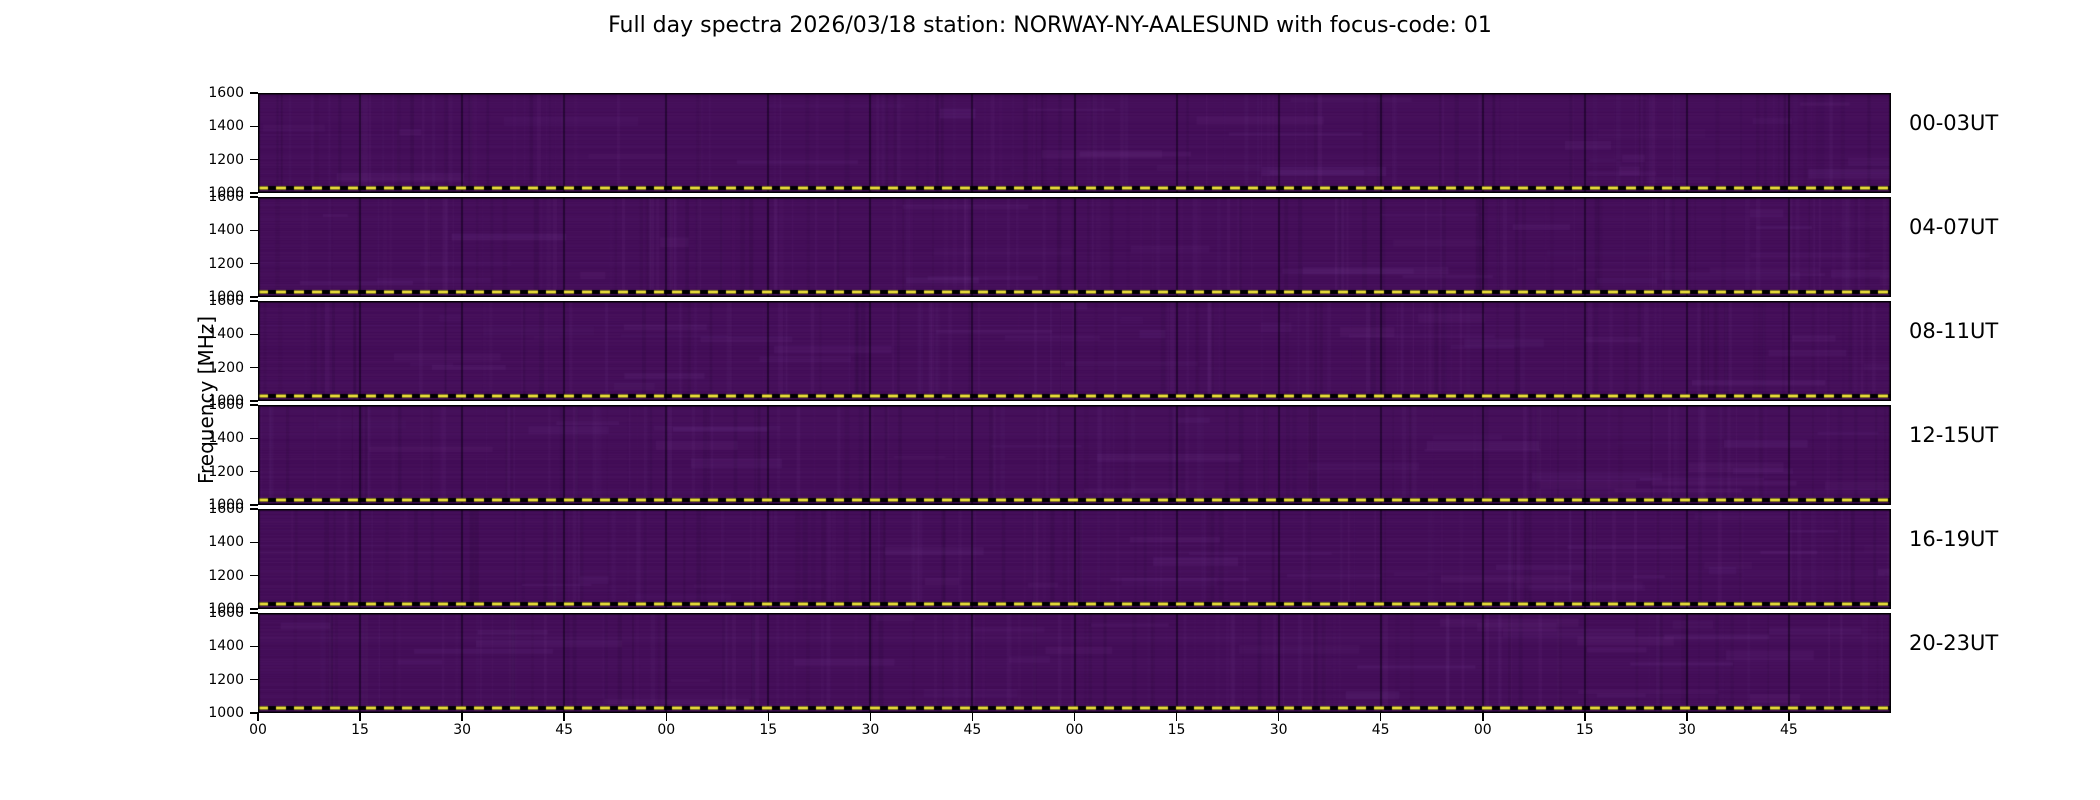 This screenshot has width=2100, height=800. I want to click on spectrogram-panel-16-19UT, so click(1074, 559).